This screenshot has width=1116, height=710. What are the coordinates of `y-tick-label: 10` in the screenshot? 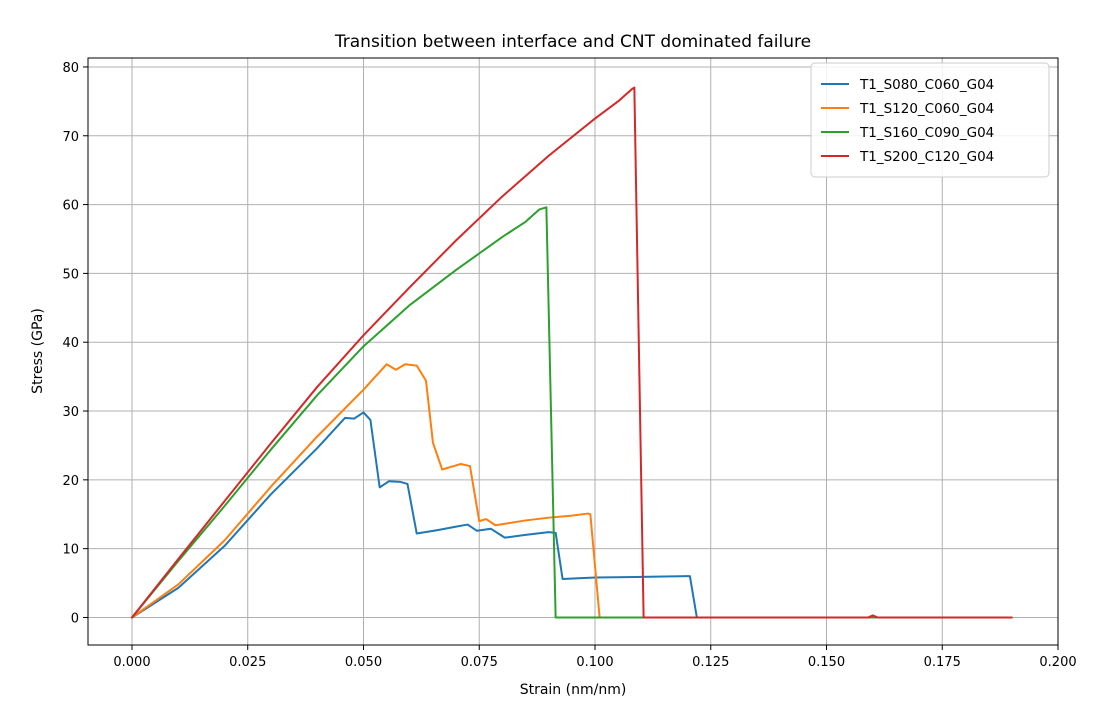 It's located at (70, 550).